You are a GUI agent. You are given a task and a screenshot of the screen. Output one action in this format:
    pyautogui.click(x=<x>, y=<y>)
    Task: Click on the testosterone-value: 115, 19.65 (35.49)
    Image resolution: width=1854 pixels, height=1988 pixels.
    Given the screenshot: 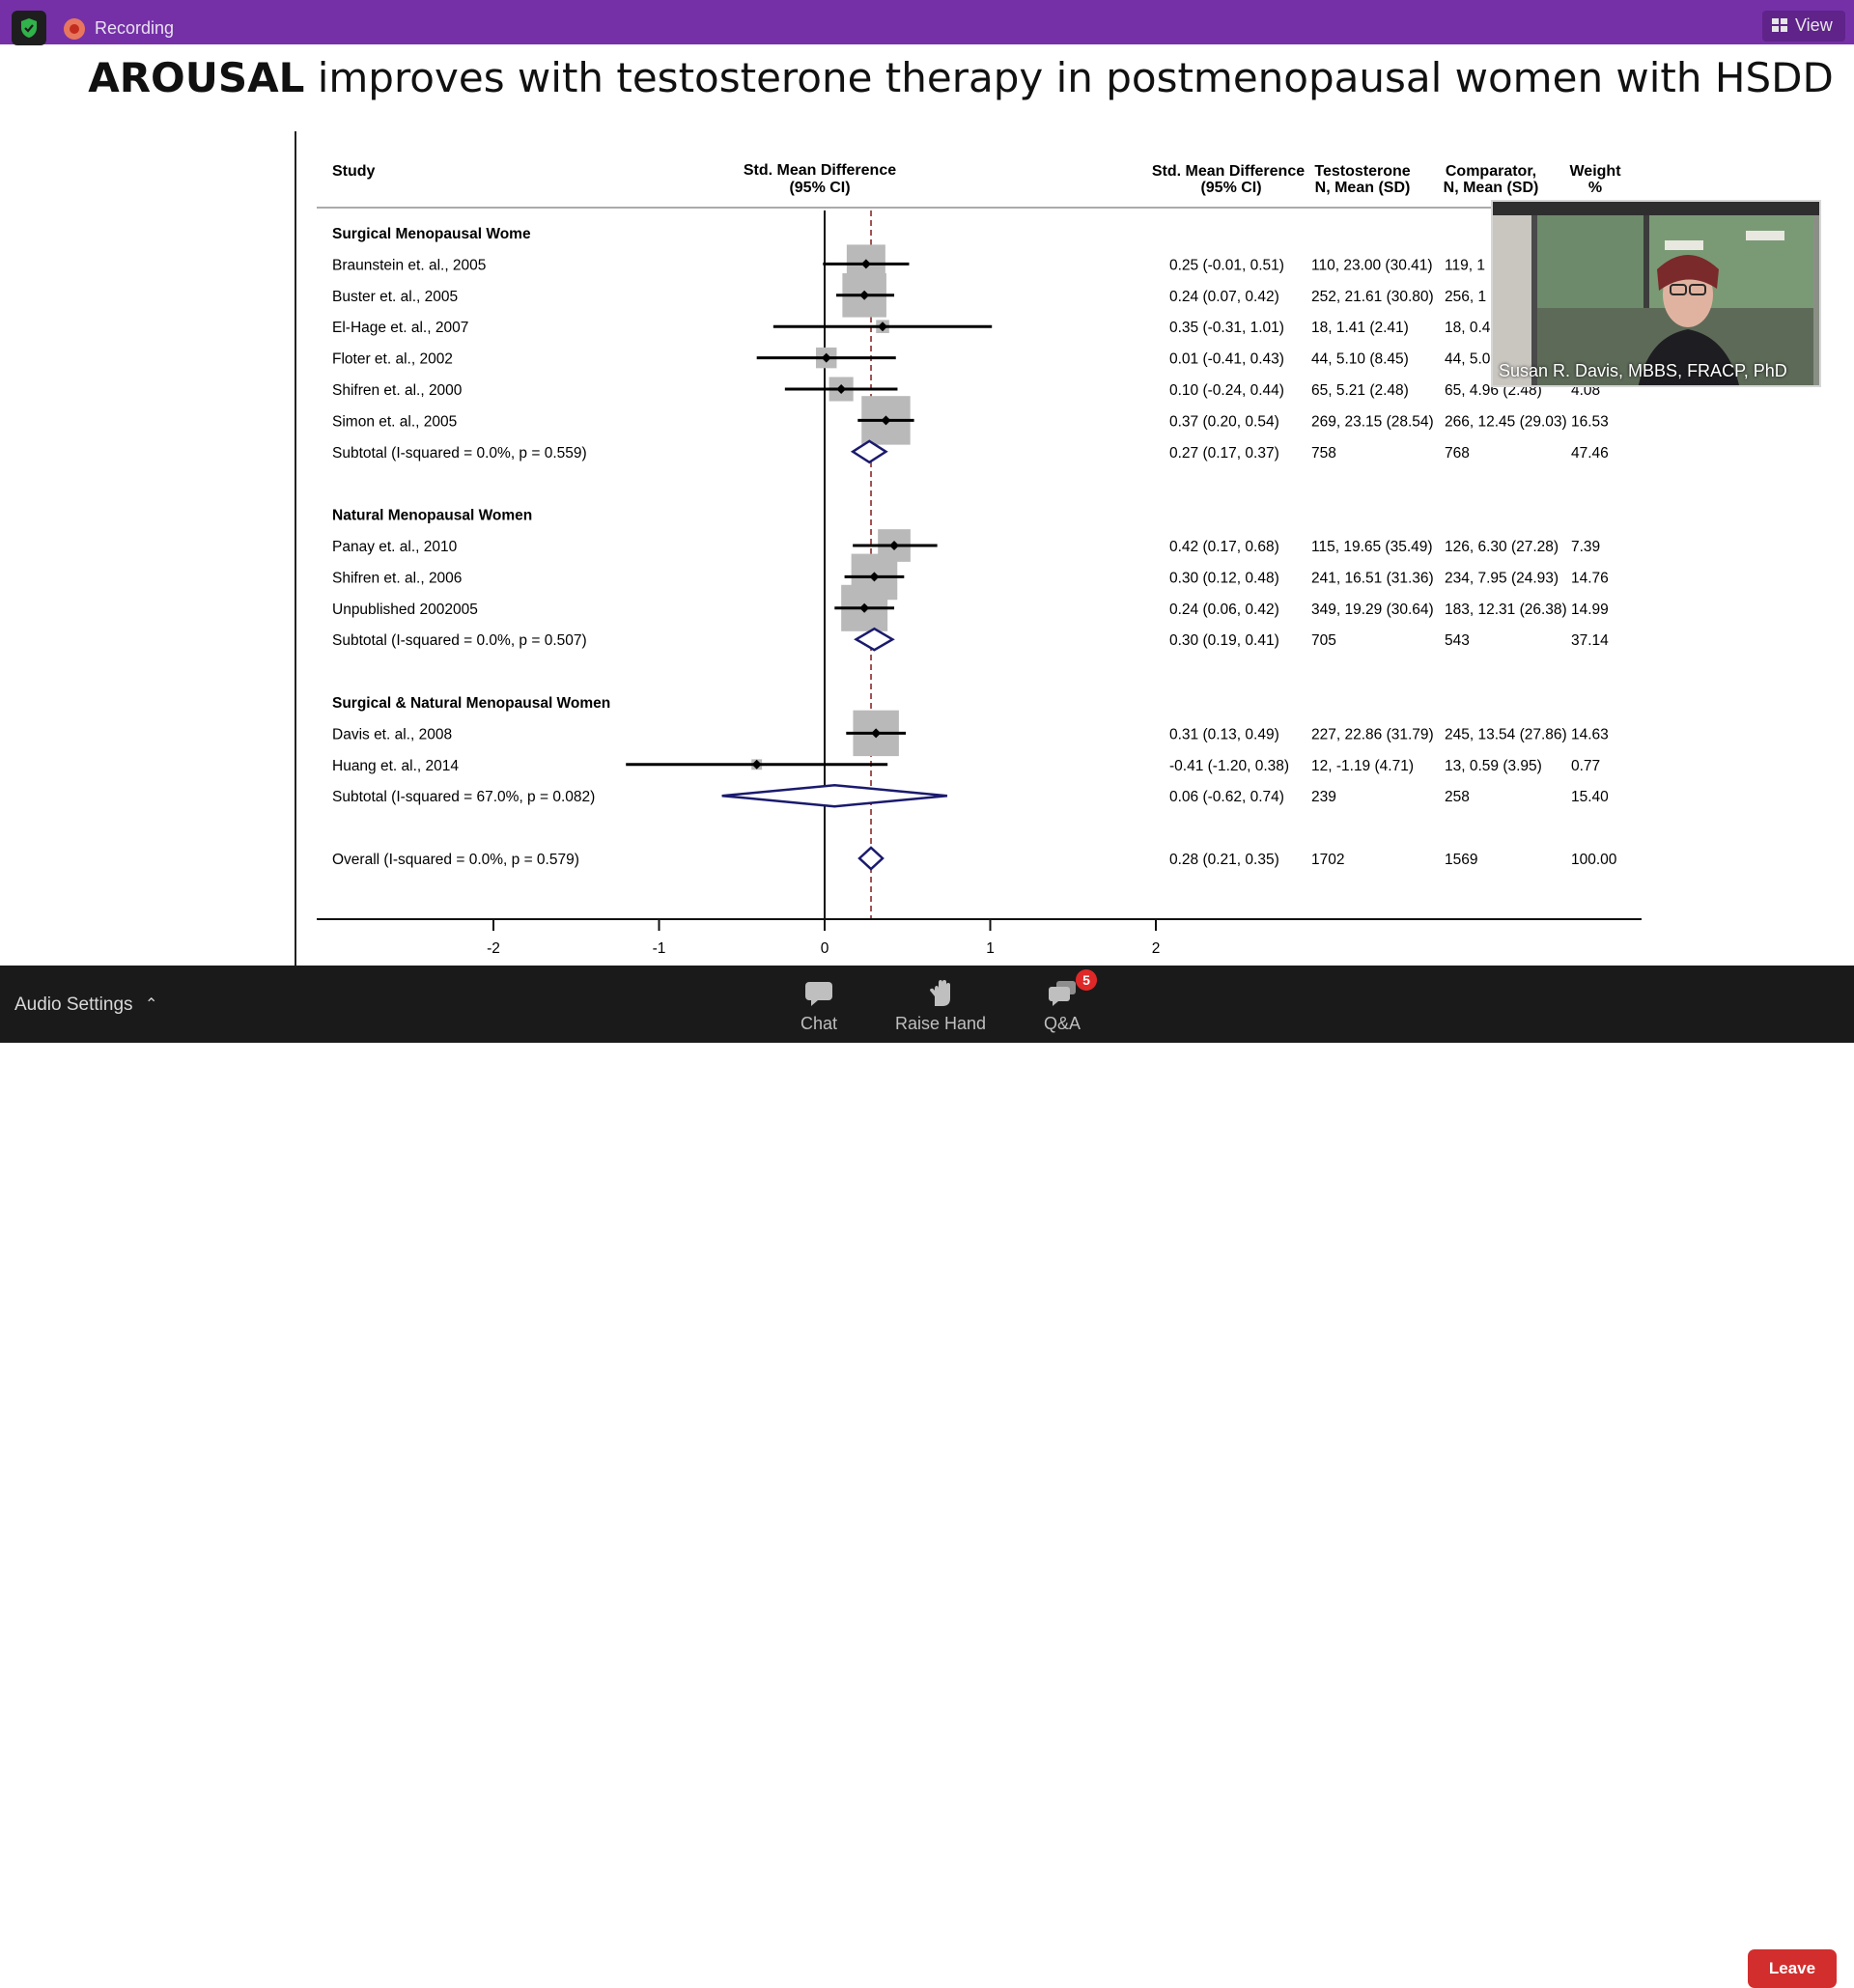 What is the action you would take?
    pyautogui.click(x=1372, y=547)
    